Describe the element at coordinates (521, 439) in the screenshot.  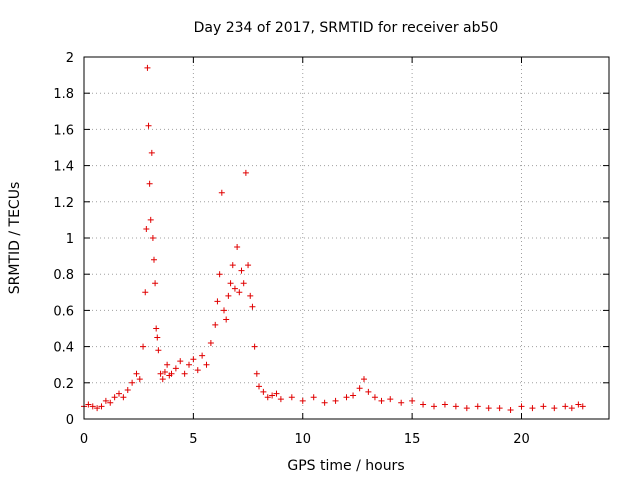
I see `x-tick-label: 20` at that location.